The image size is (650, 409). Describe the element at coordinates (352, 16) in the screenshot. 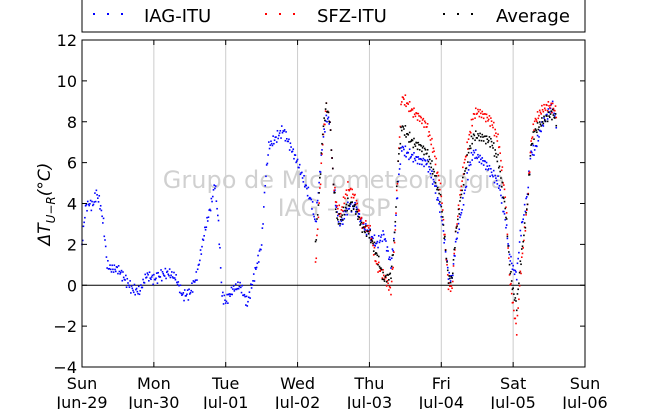

I see `legend-label-sfz-itu: SFZ-ITU` at that location.